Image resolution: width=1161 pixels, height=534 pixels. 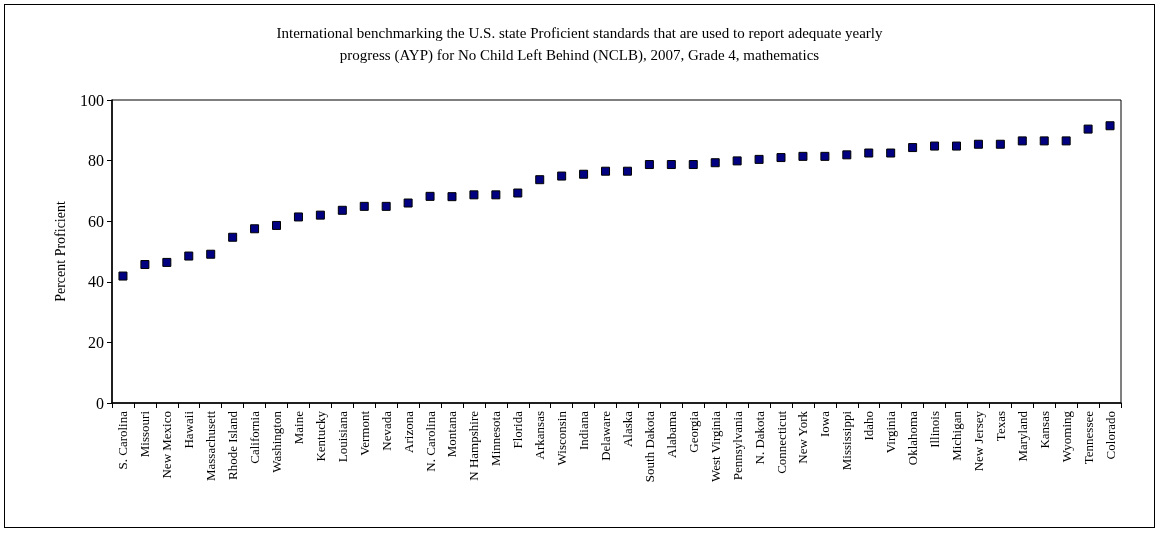 I want to click on x-tick-label: Rhode Island, so click(x=233, y=445).